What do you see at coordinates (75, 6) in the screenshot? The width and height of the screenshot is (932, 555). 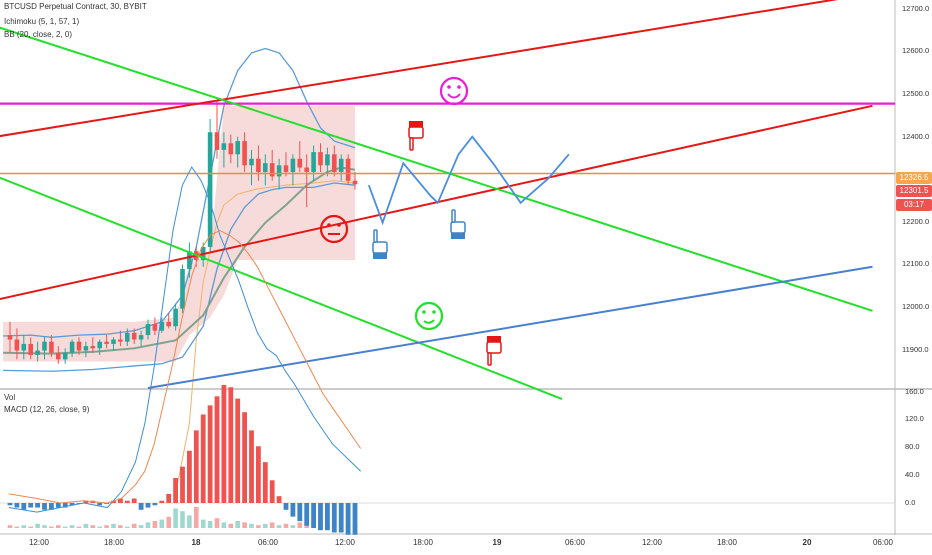 I see `symbol-legend: BTCUSD Perpetual Contract, 30, BYBIT` at bounding box center [75, 6].